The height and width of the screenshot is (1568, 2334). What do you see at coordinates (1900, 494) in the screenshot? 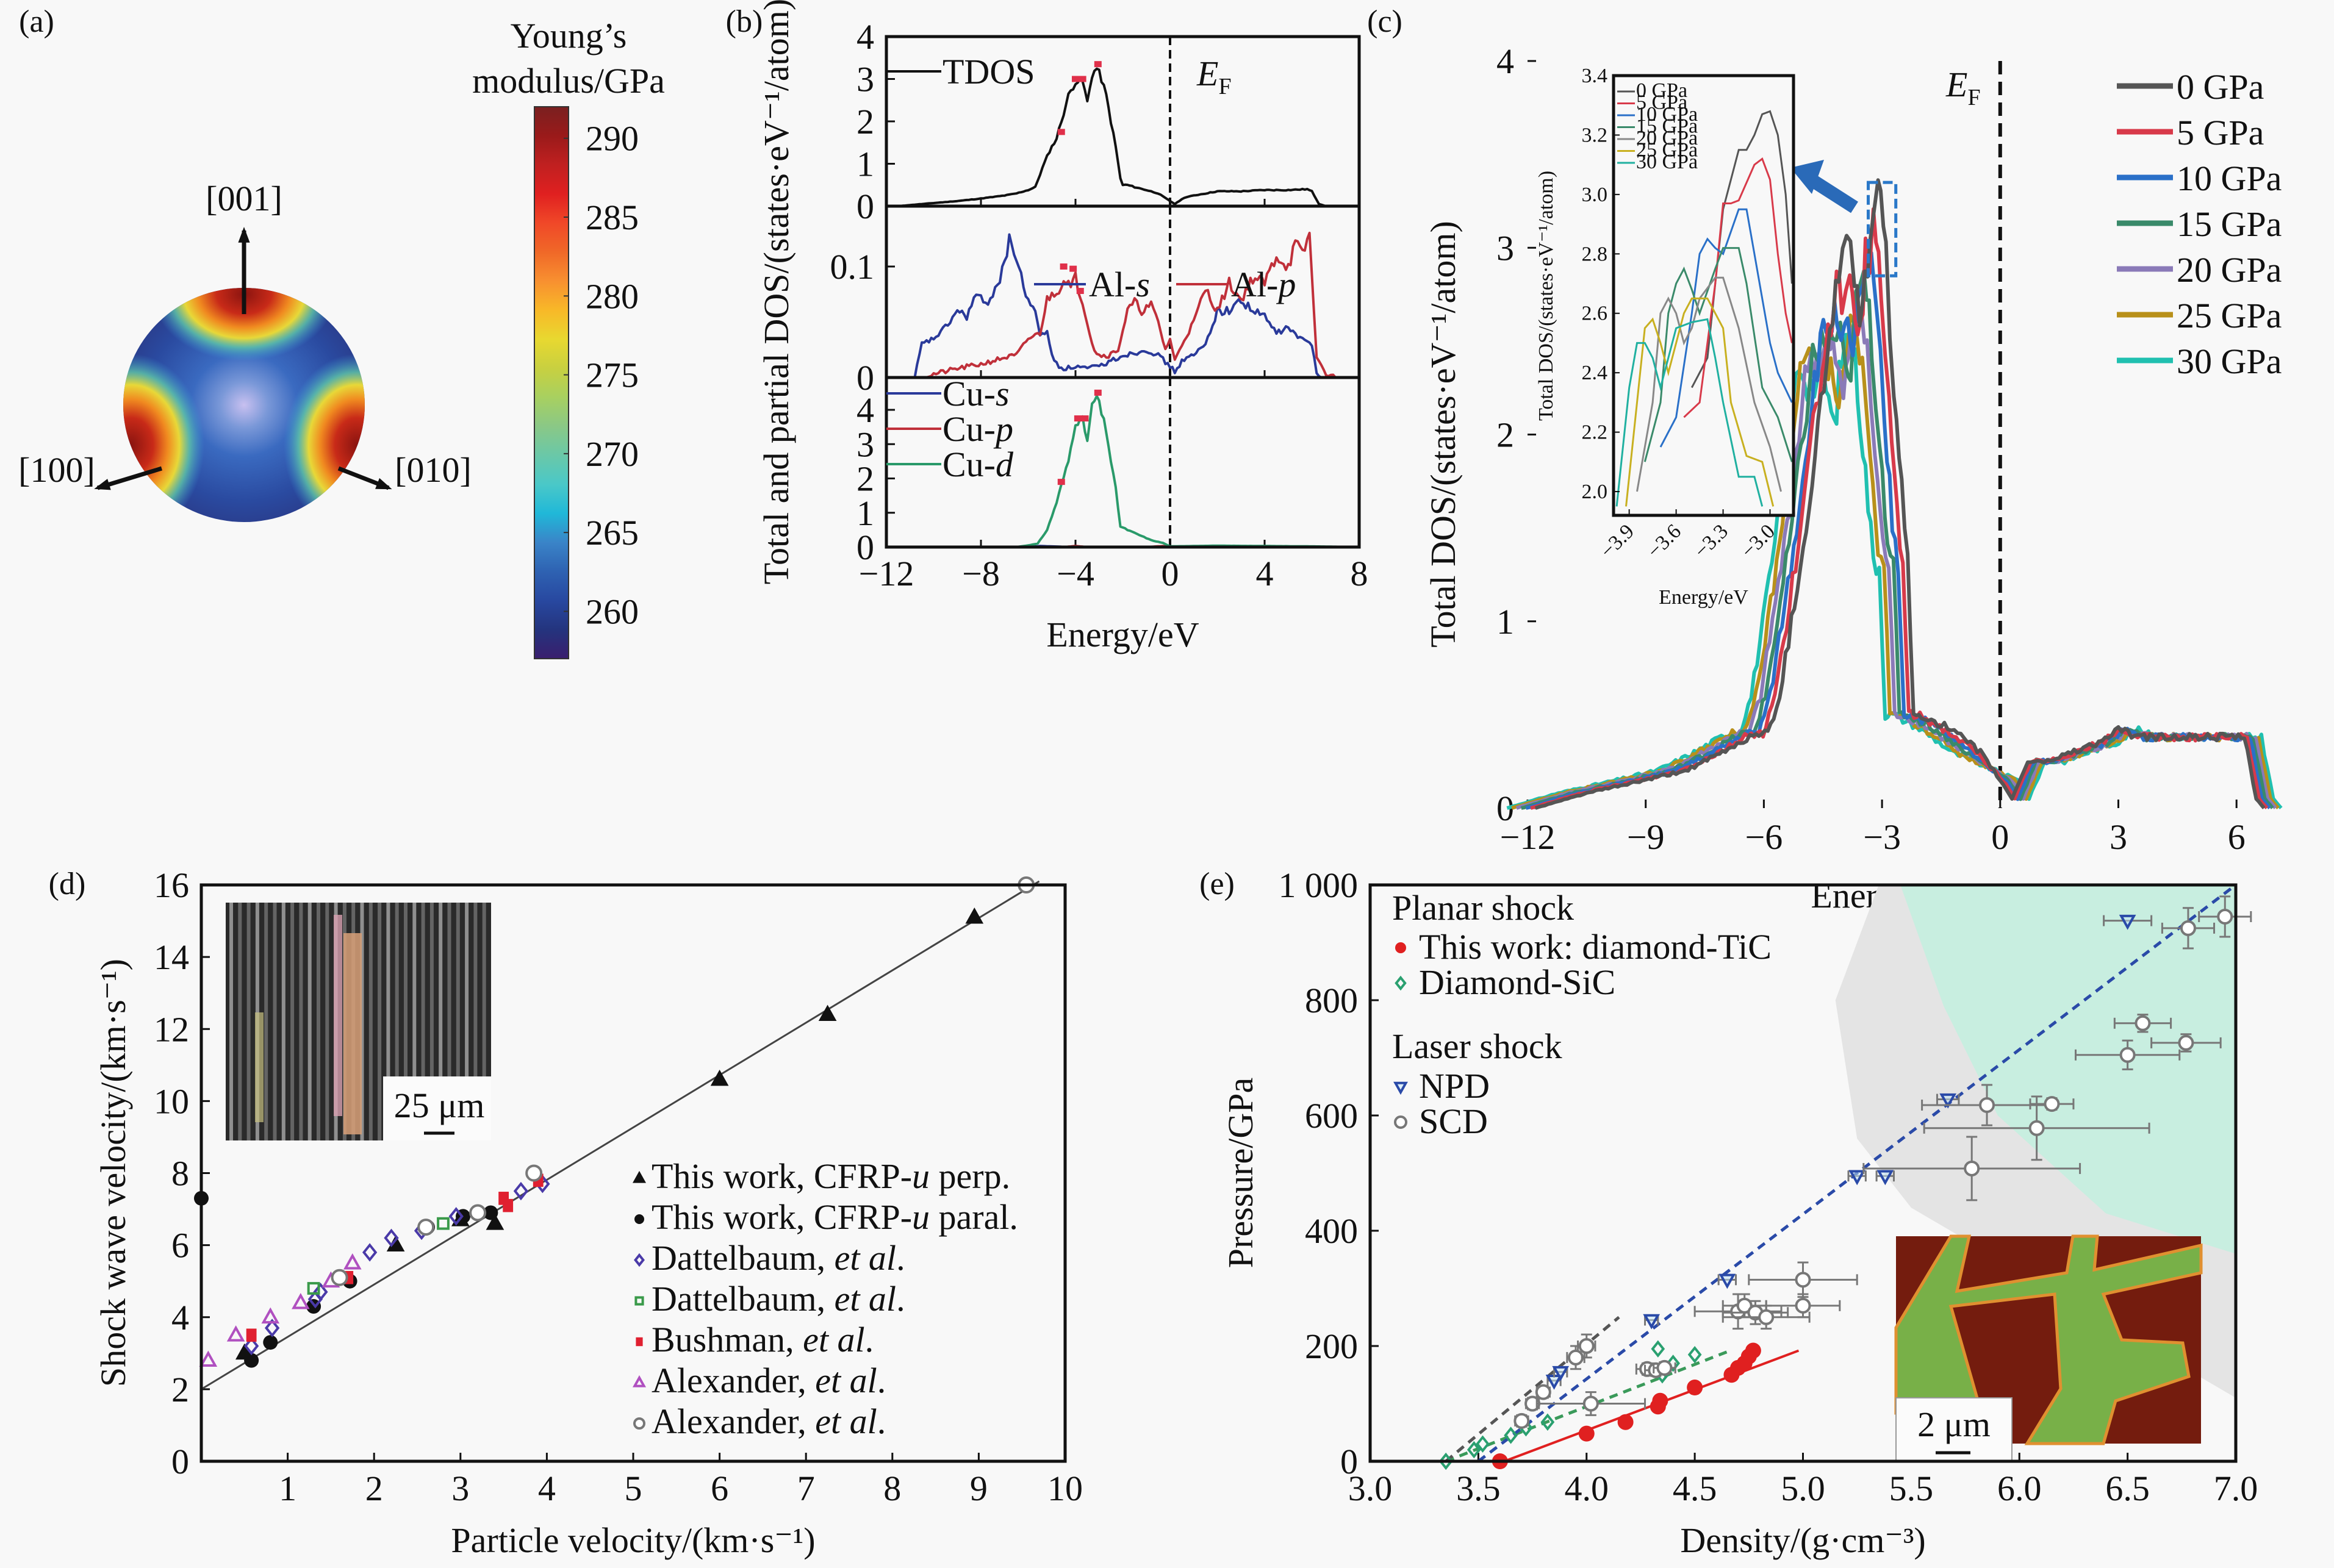
I see `series-0-GPa` at bounding box center [1900, 494].